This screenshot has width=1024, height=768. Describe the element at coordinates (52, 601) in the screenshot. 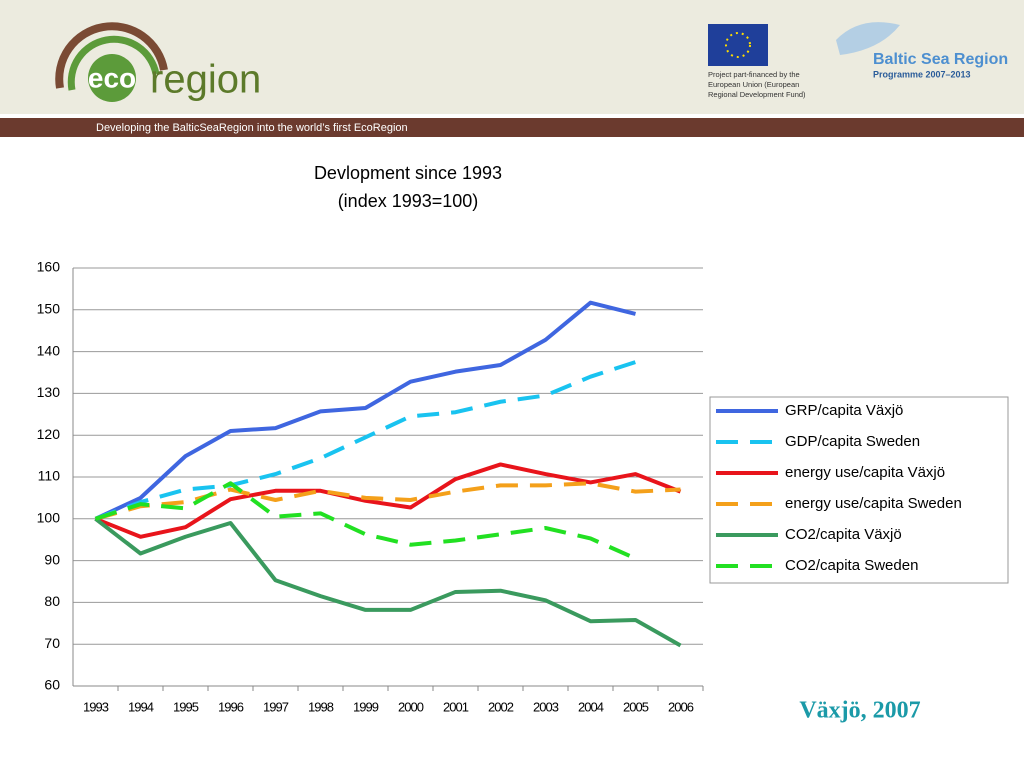

I see `y-tick-label: 80` at that location.